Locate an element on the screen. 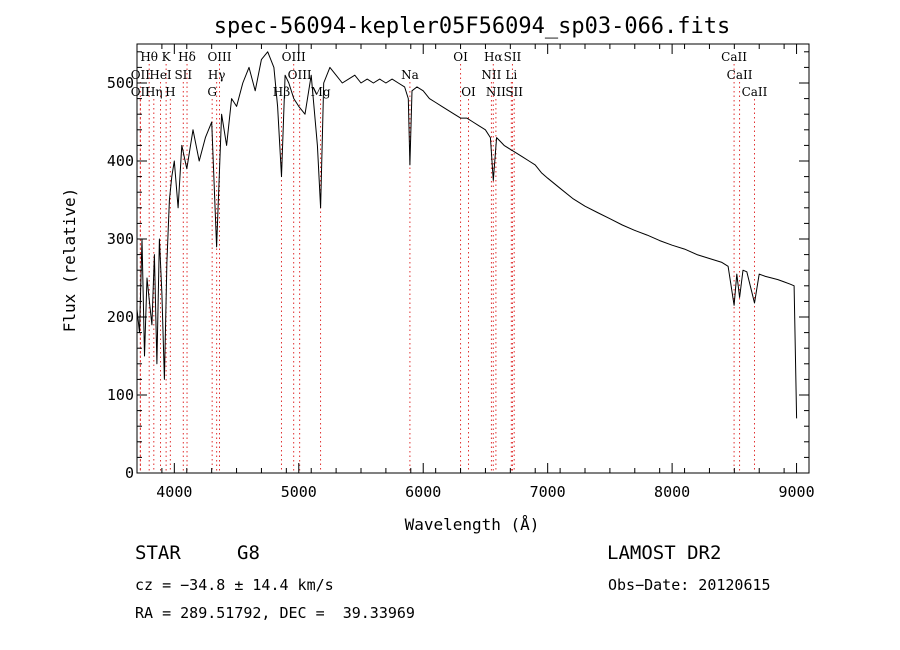 This screenshot has width=900, height=650. line-marker-label: Hδ is located at coordinates (187, 57).